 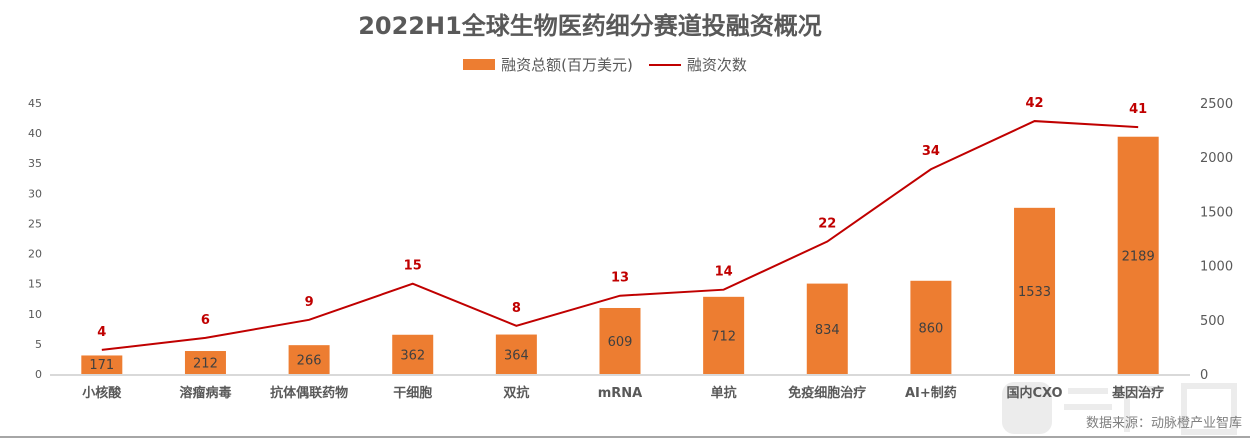 I want to click on bar-data-label: 834, so click(x=827, y=330).